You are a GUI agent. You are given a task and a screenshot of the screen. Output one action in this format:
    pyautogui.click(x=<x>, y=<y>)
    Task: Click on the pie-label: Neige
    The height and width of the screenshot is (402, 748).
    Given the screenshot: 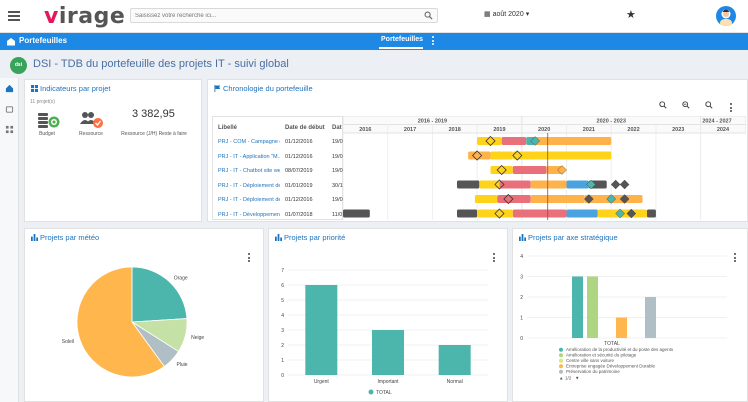 What is the action you would take?
    pyautogui.click(x=197, y=338)
    